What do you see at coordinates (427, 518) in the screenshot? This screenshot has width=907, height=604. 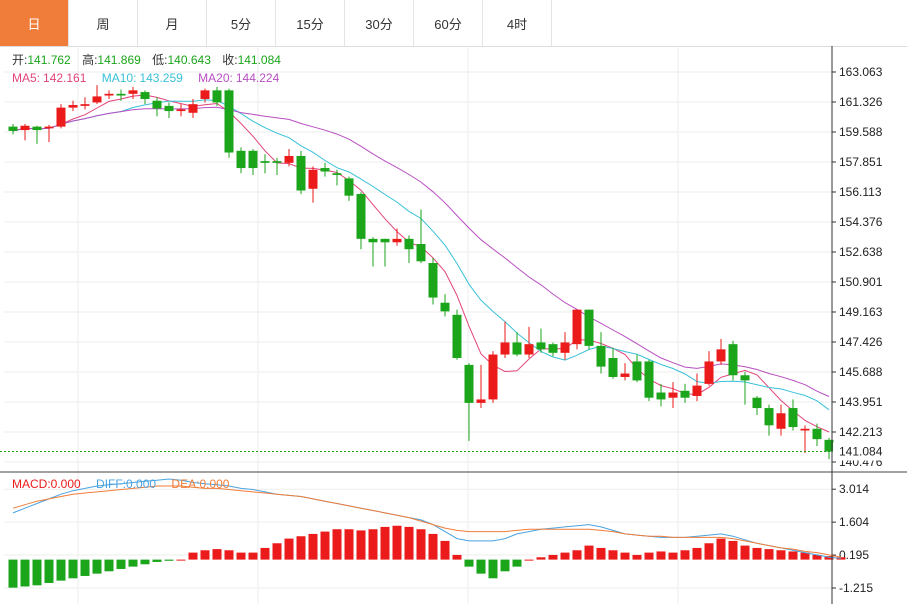 I see `diff-line` at bounding box center [427, 518].